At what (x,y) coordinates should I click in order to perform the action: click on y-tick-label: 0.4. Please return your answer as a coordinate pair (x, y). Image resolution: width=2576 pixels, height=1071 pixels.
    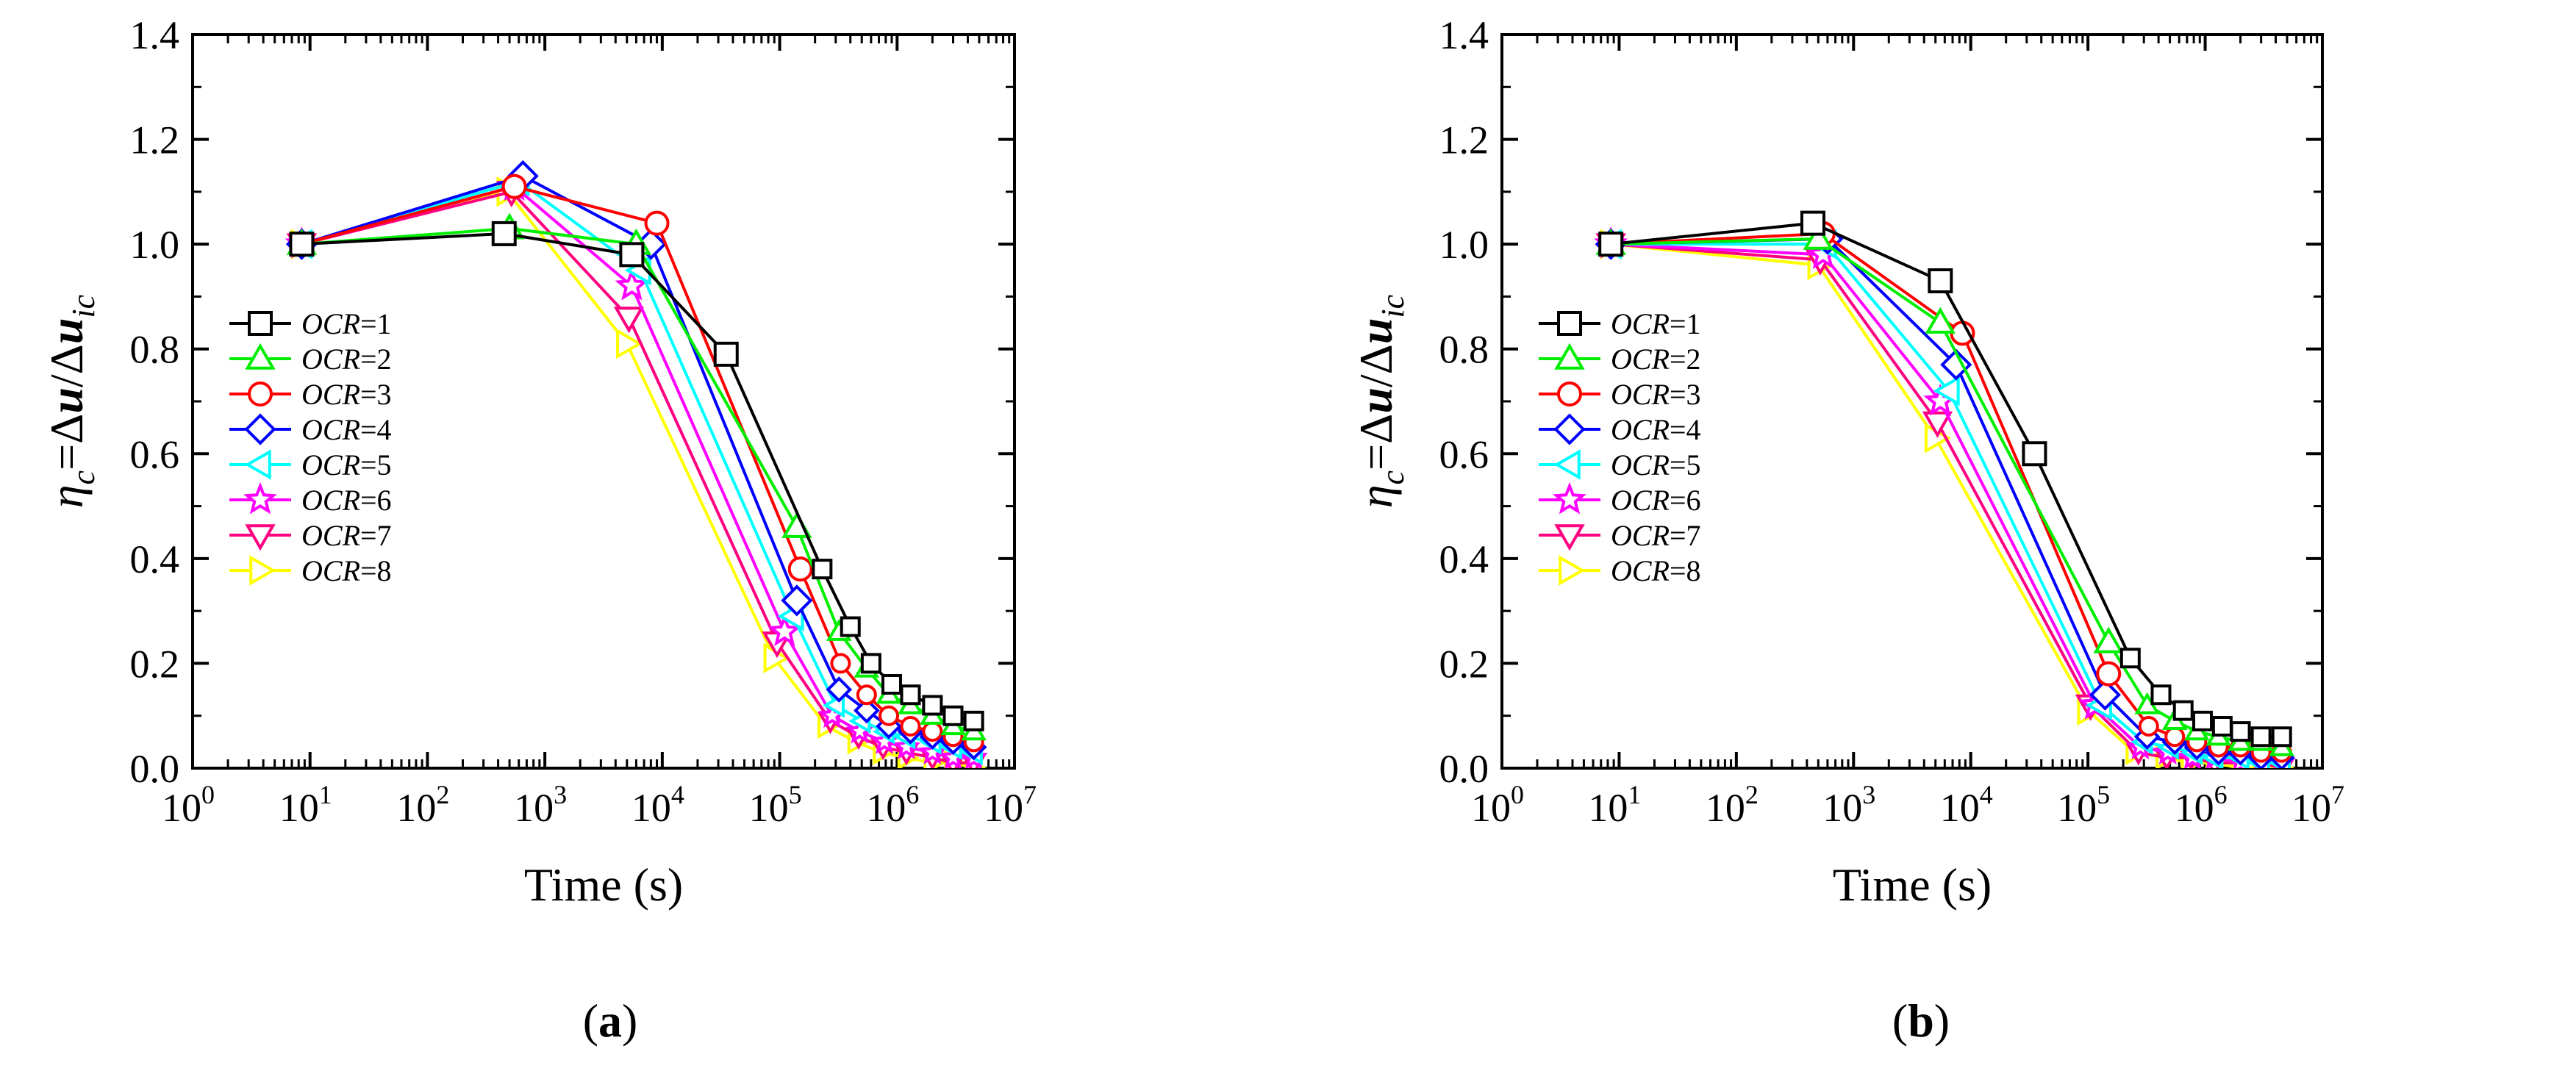
    Looking at the image, I should click on (1464, 559).